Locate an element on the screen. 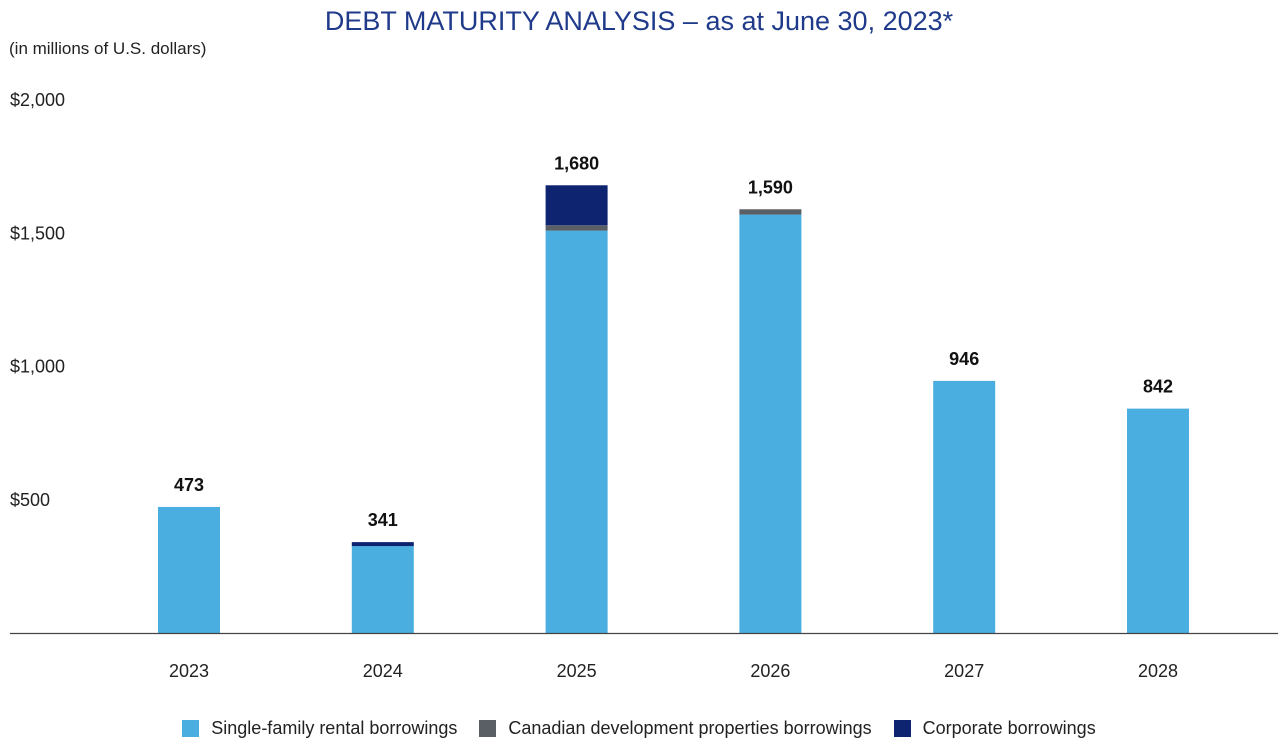  x-tick-label-2026: 2026 is located at coordinates (770, 671).